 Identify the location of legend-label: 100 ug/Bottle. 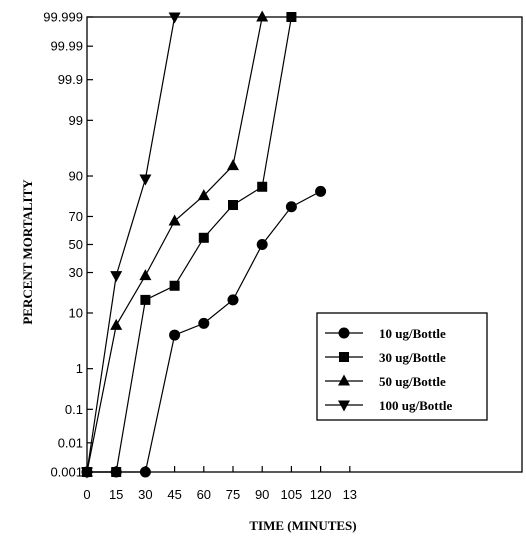
(416, 405).